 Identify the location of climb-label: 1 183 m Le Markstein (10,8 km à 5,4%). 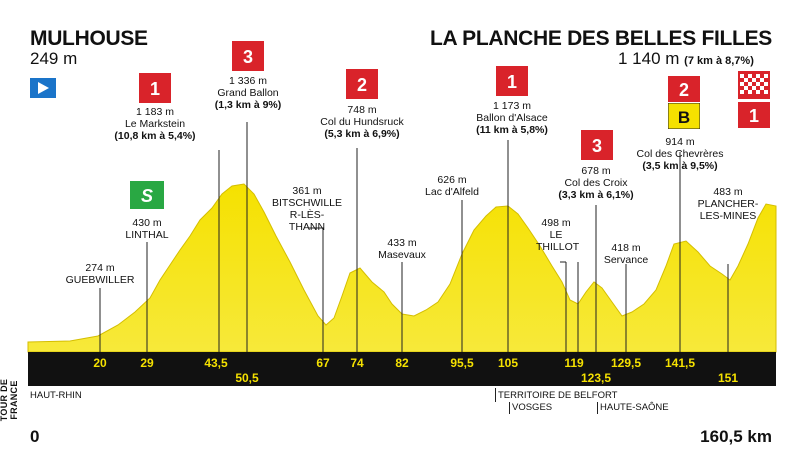
(154, 124).